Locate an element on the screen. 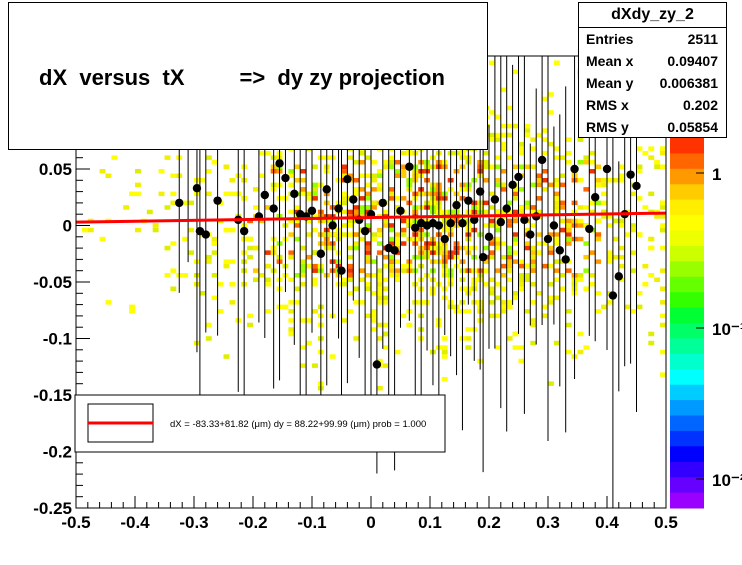 The width and height of the screenshot is (742, 565). palette-label: 1 is located at coordinates (716, 174).